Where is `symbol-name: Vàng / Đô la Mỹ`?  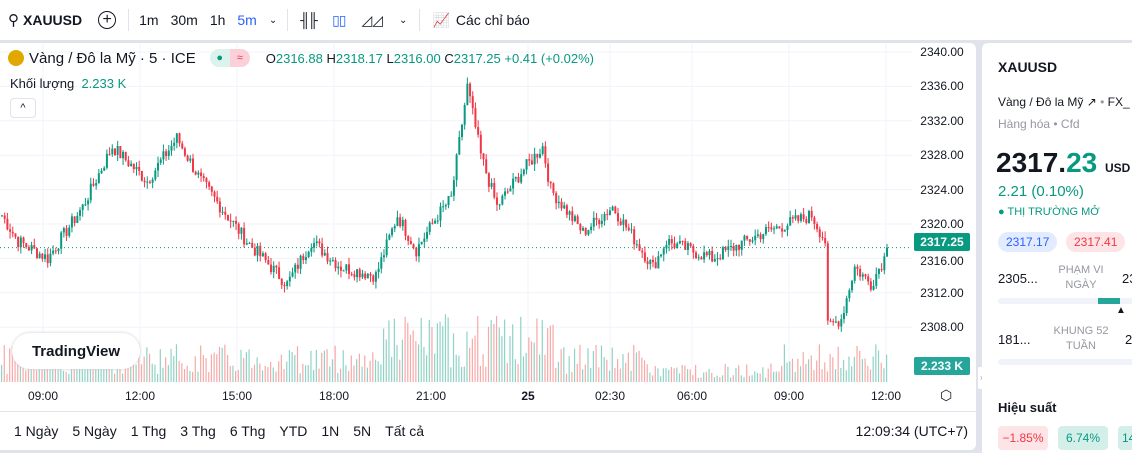
symbol-name: Vàng / Đô la Mỹ is located at coordinates (1041, 102).